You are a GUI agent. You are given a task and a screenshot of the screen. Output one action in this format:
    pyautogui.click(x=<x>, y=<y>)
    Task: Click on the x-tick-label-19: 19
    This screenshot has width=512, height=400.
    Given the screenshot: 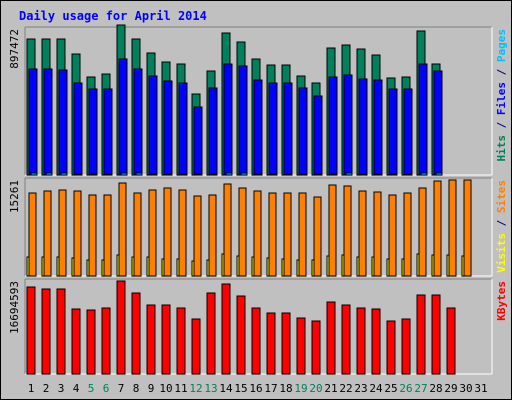 What is the action you would take?
    pyautogui.click(x=300, y=388)
    